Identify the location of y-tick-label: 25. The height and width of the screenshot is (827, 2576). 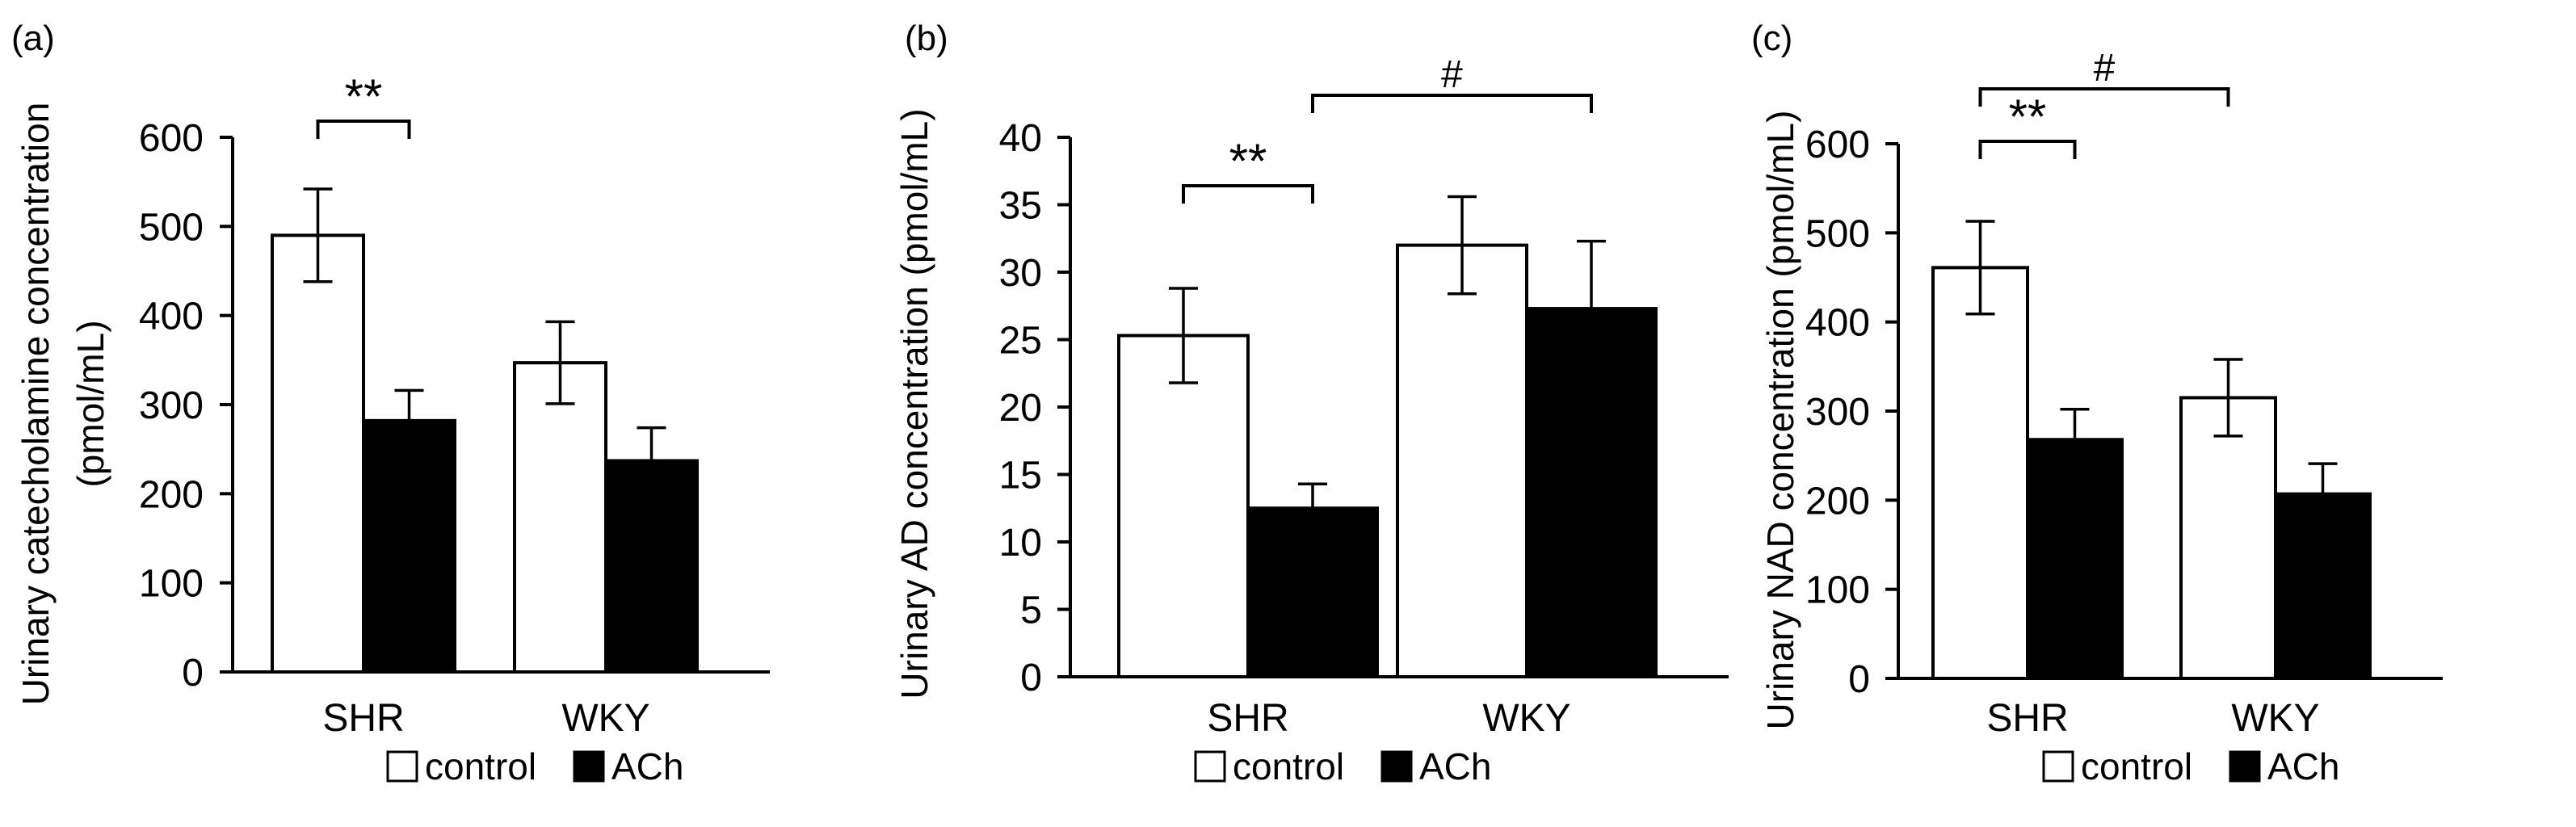
(1021, 341).